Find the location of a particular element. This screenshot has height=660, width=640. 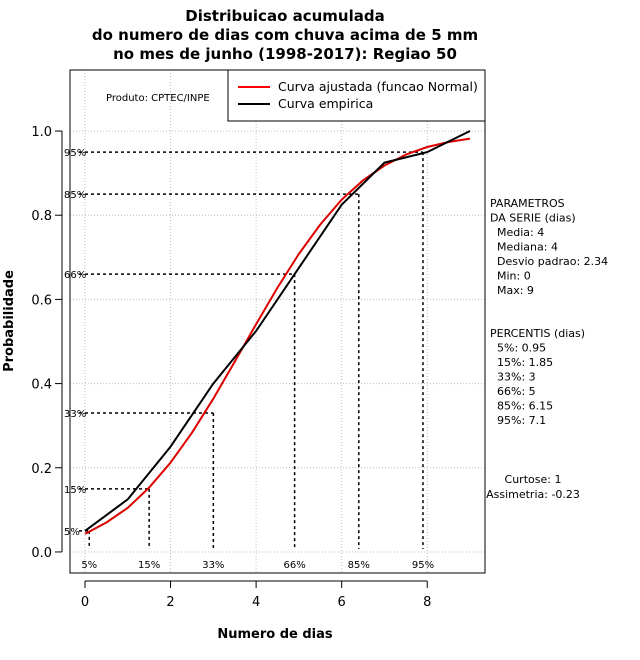

guide-label-y-0: 5% is located at coordinates (72, 532).